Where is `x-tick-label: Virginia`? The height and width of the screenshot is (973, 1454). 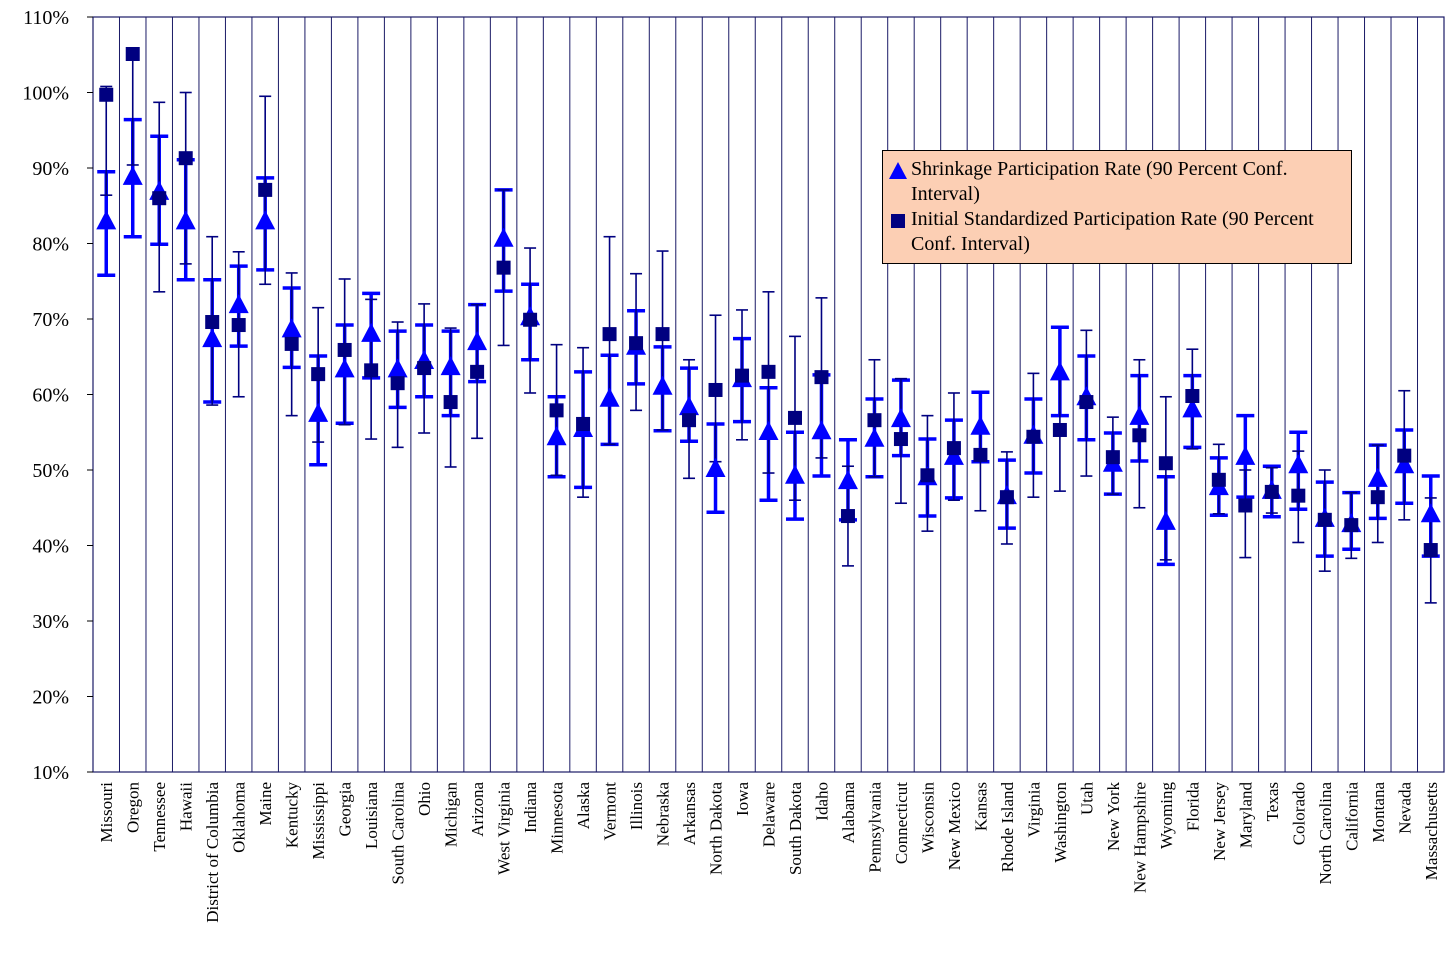
x-tick-label: Virginia is located at coordinates (1033, 810).